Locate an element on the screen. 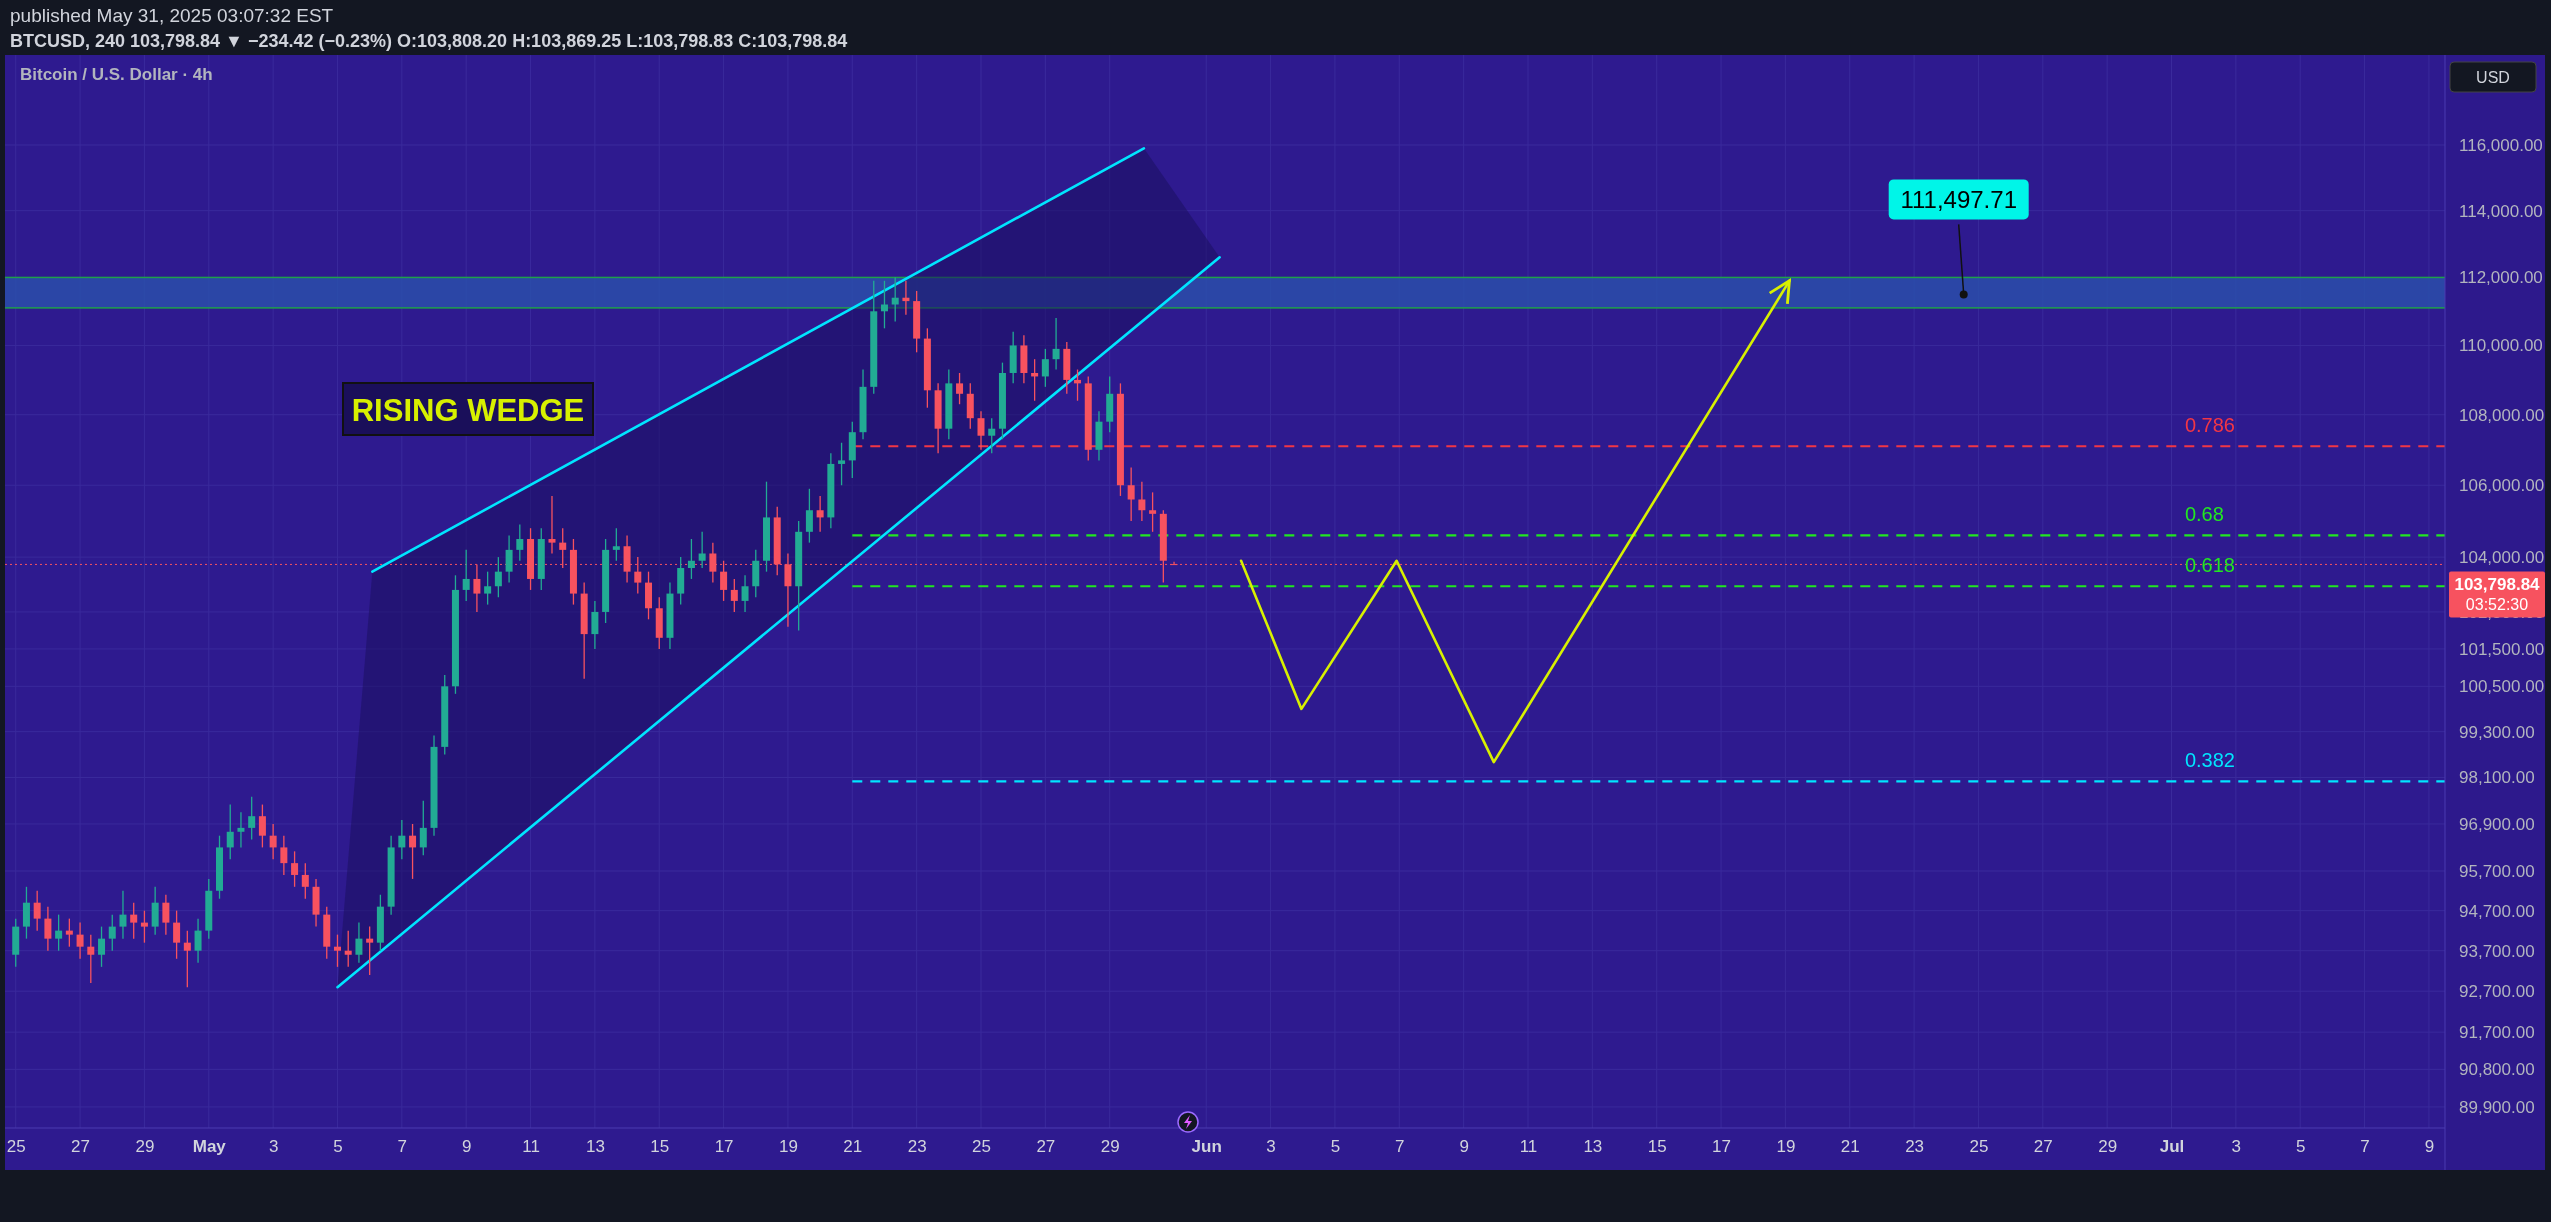 The width and height of the screenshot is (2551, 1222). y-tick-label: 92,700.00 is located at coordinates (2497, 992).